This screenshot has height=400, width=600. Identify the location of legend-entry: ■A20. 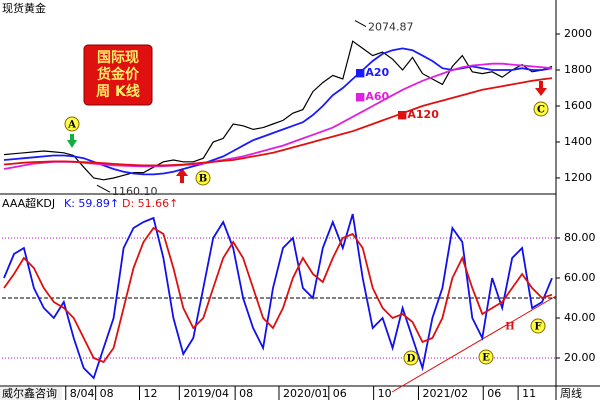
(372, 72).